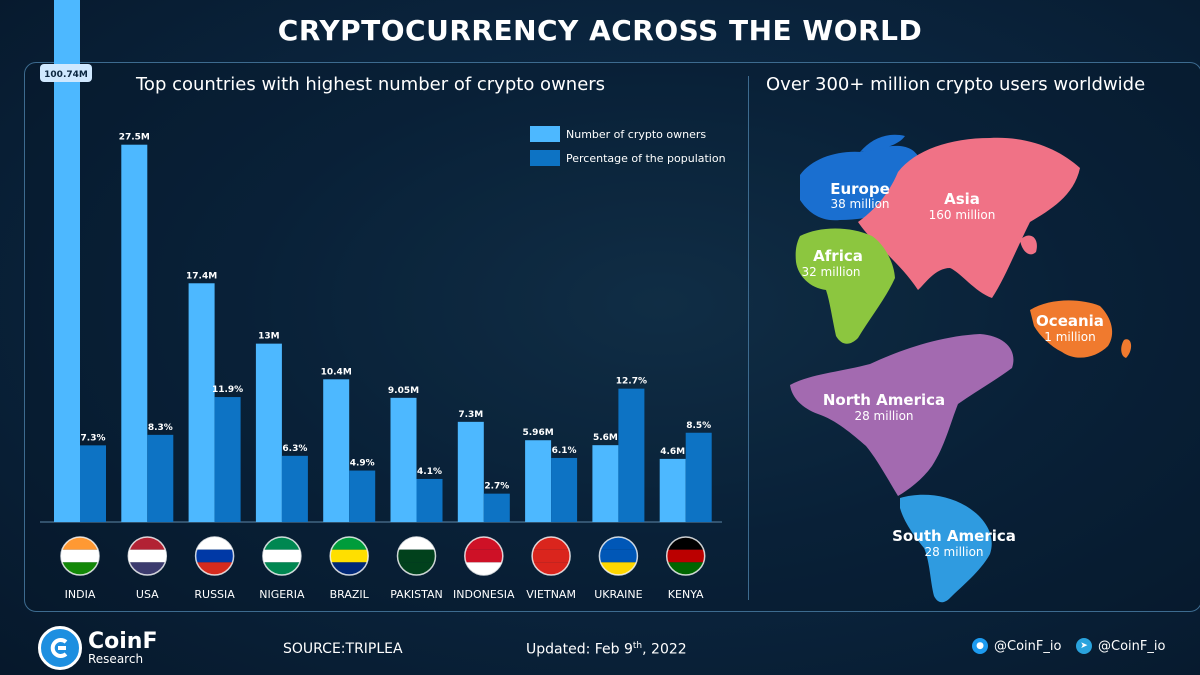 The width and height of the screenshot is (1200, 675). I want to click on bar-owners-india, so click(67, 261).